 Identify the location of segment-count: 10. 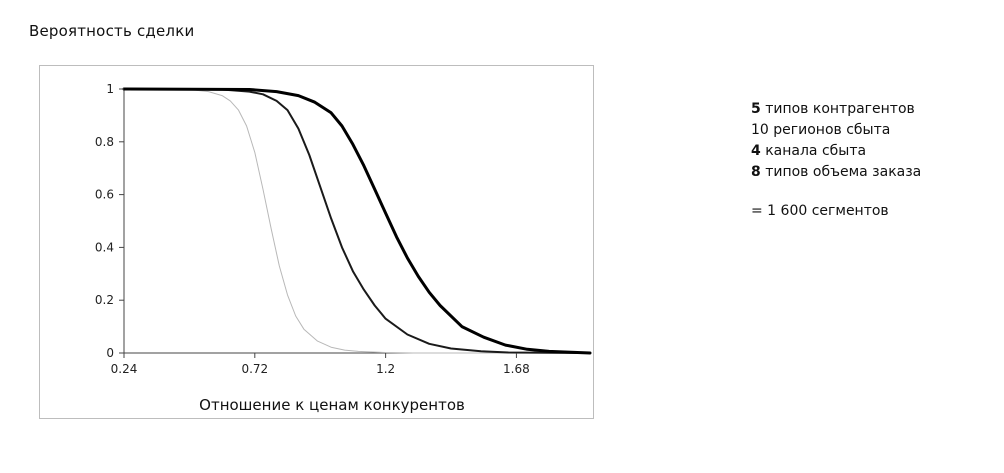
(760, 130).